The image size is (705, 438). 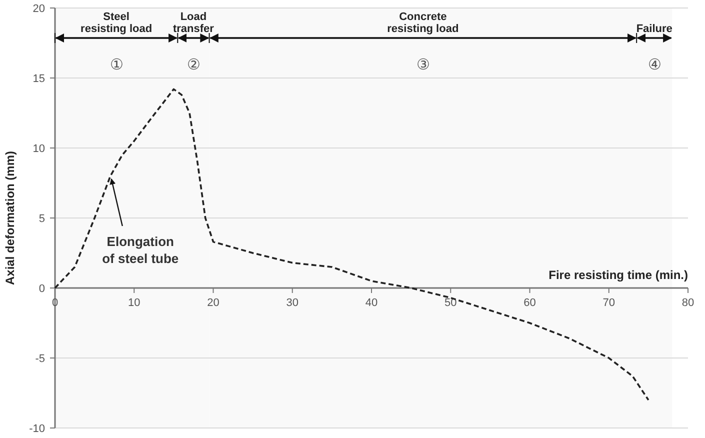 What do you see at coordinates (654, 29) in the screenshot?
I see `band-label: Failure` at bounding box center [654, 29].